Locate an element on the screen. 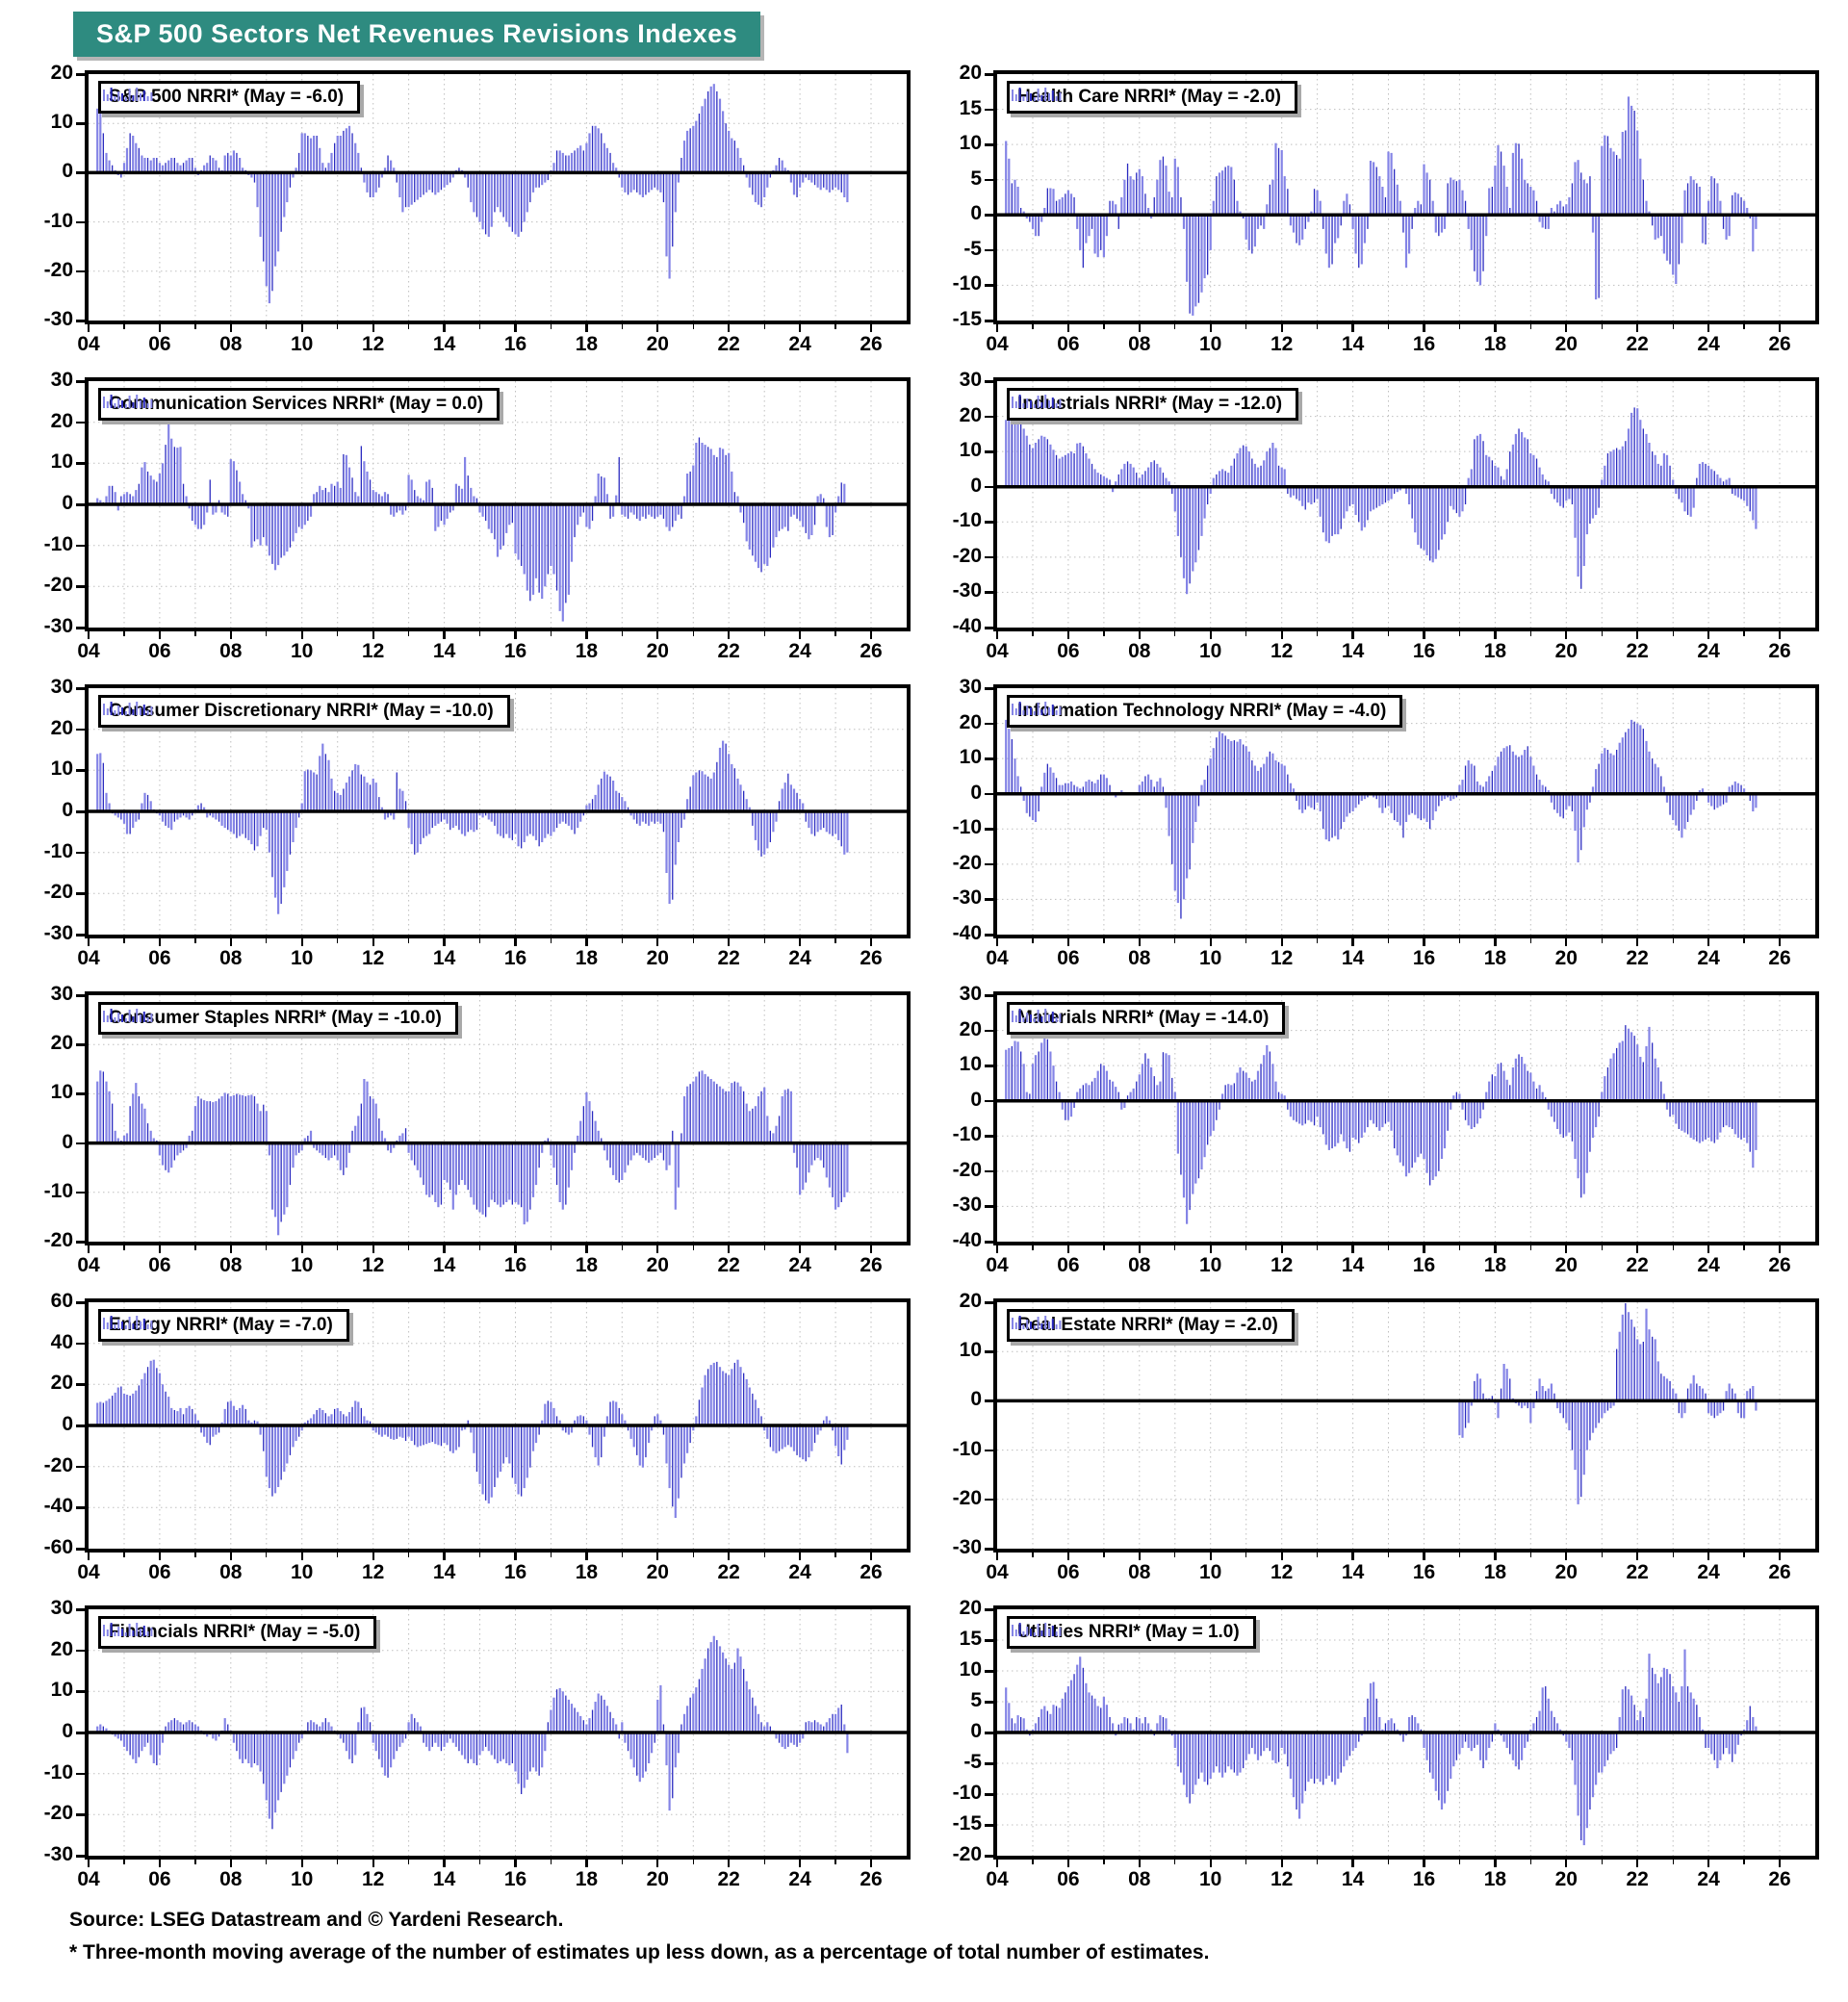 This screenshot has width=1848, height=2002. x-axis-label: 22 is located at coordinates (728, 344).